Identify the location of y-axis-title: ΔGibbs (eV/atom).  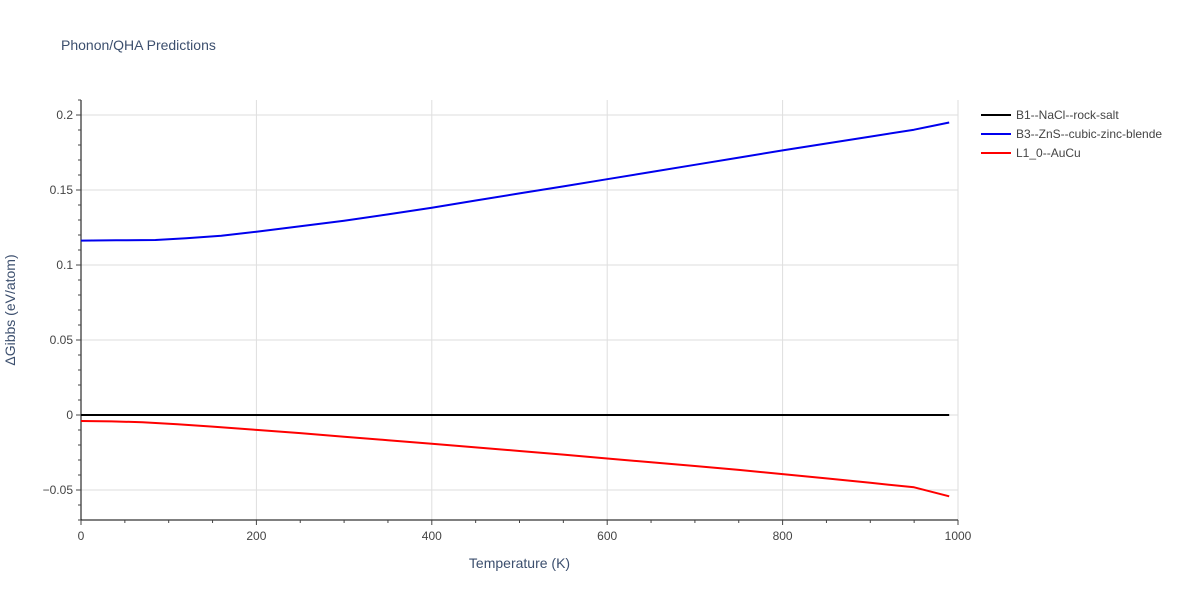
(10, 309).